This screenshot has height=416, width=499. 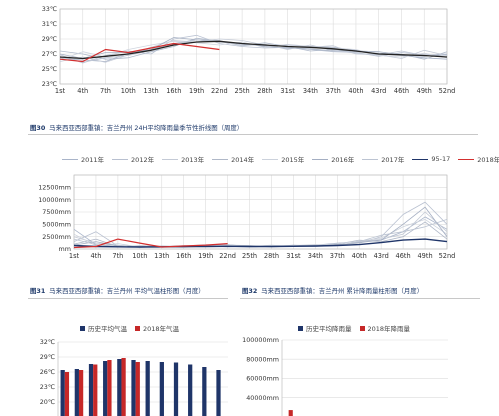 What do you see at coordinates (93, 160) in the screenshot?
I see `legend-label: 2011年` at bounding box center [93, 160].